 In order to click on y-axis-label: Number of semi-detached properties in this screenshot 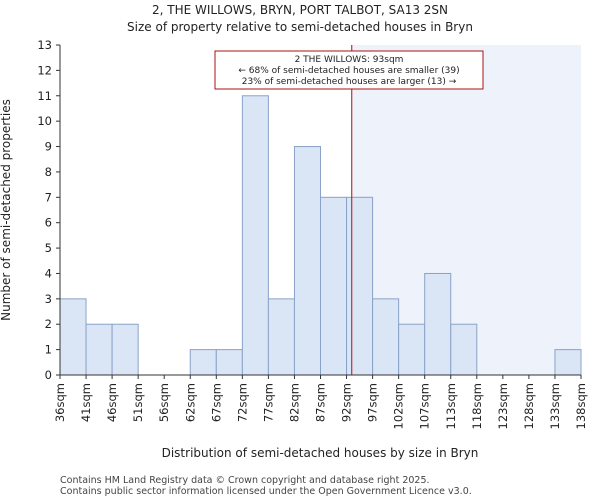, I will do `click(6, 210)`.